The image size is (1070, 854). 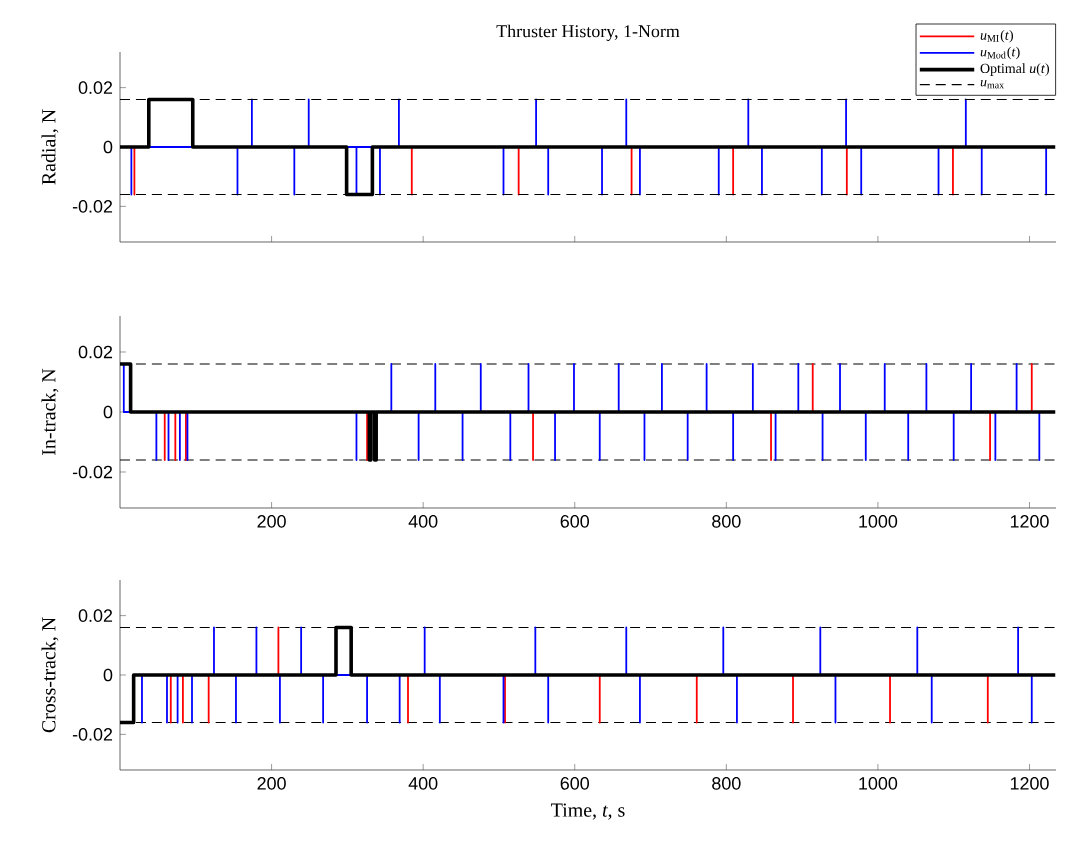 I want to click on y-axis-title: Radial, N, so click(x=50, y=147).